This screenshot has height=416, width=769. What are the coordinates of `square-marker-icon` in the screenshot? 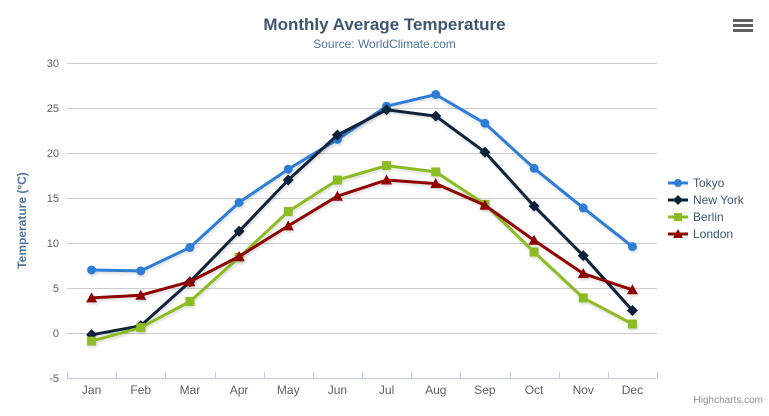 It's located at (678, 216).